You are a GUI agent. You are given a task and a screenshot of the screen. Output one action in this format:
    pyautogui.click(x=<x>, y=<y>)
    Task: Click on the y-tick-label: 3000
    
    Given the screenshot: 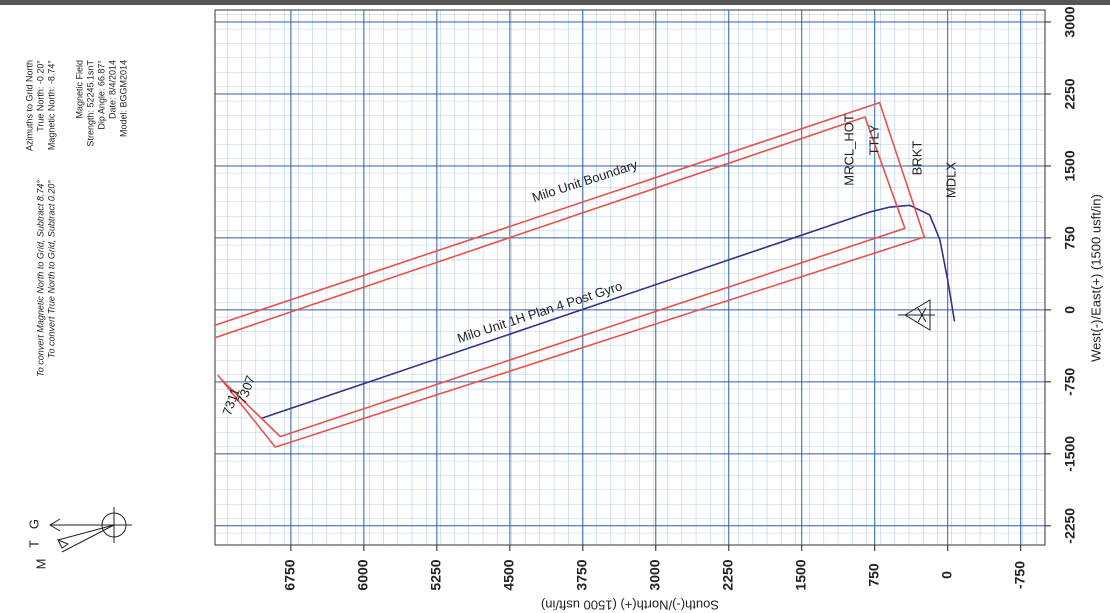 What is the action you would take?
    pyautogui.click(x=1070, y=21)
    